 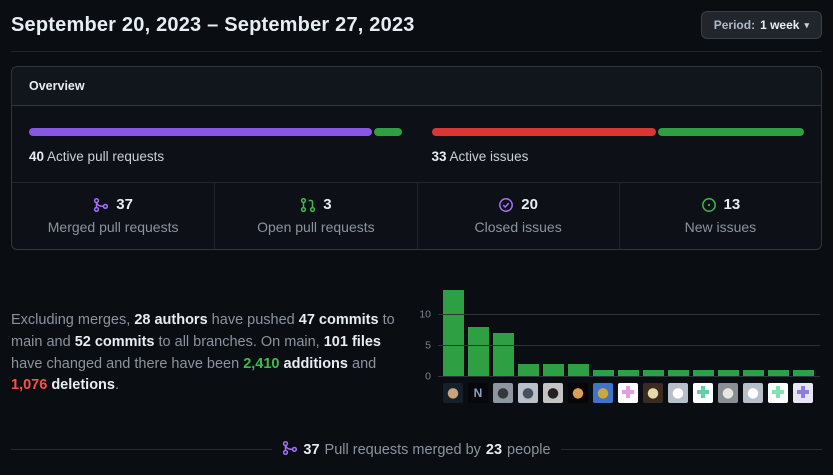 What do you see at coordinates (506, 205) in the screenshot?
I see `issue-closed-icon` at bounding box center [506, 205].